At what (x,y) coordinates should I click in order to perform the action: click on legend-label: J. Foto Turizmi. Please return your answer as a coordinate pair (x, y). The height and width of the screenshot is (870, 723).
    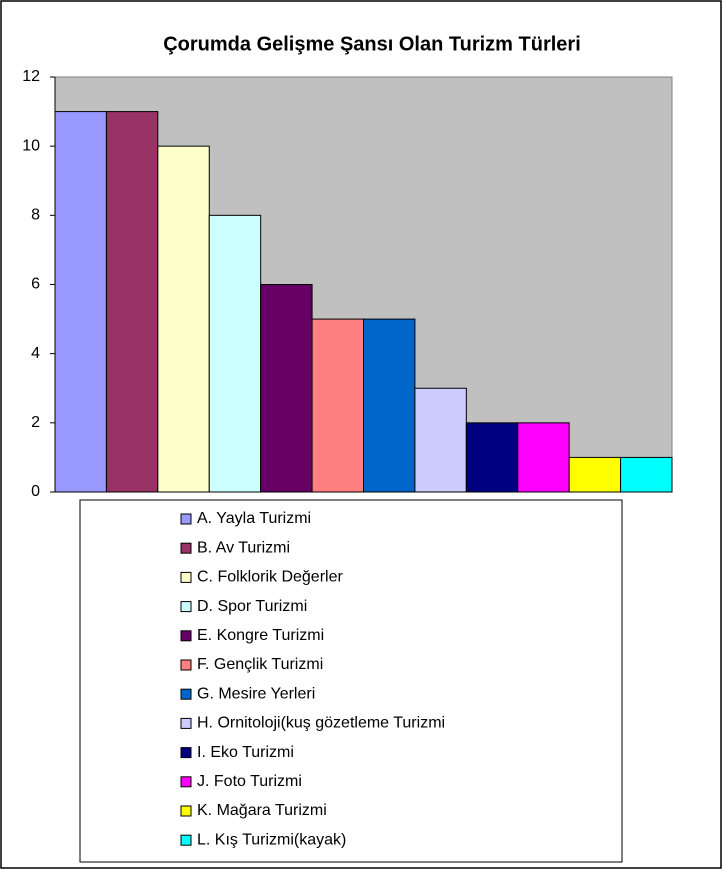
    Looking at the image, I should click on (249, 781).